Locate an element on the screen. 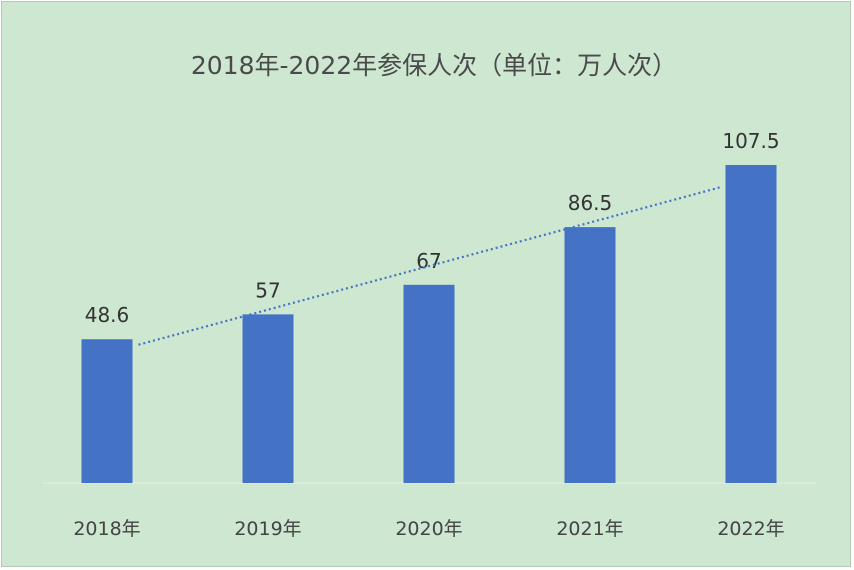 This screenshot has width=854, height=570. data-label: 86.5 is located at coordinates (590, 203).